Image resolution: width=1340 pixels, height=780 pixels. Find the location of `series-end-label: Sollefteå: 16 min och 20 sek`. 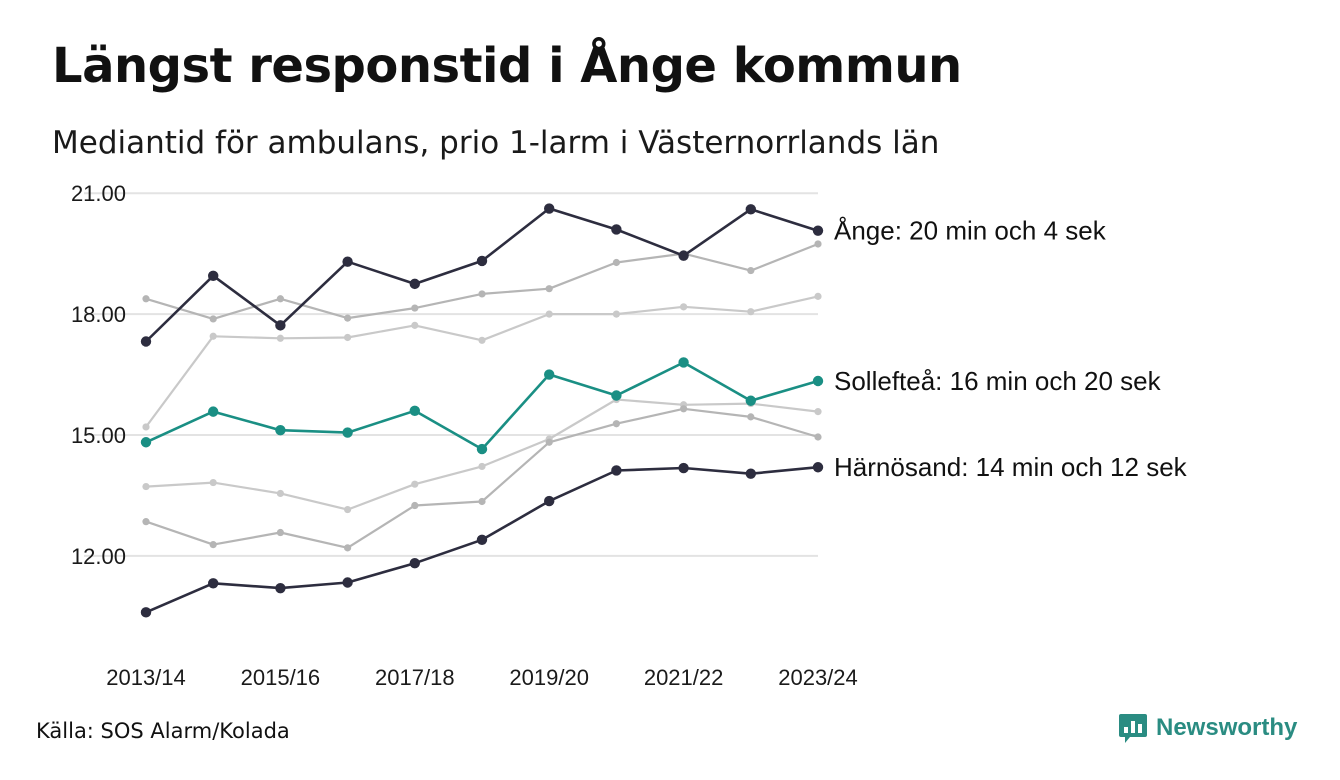

series-end-label: Sollefteå: 16 min och 20 sek is located at coordinates (998, 381).